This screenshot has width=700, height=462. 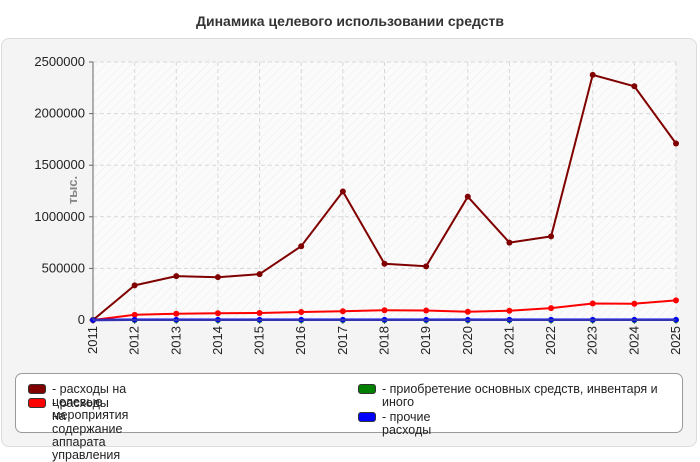 I want to click on x-tick-label: 2018, so click(x=384, y=340).